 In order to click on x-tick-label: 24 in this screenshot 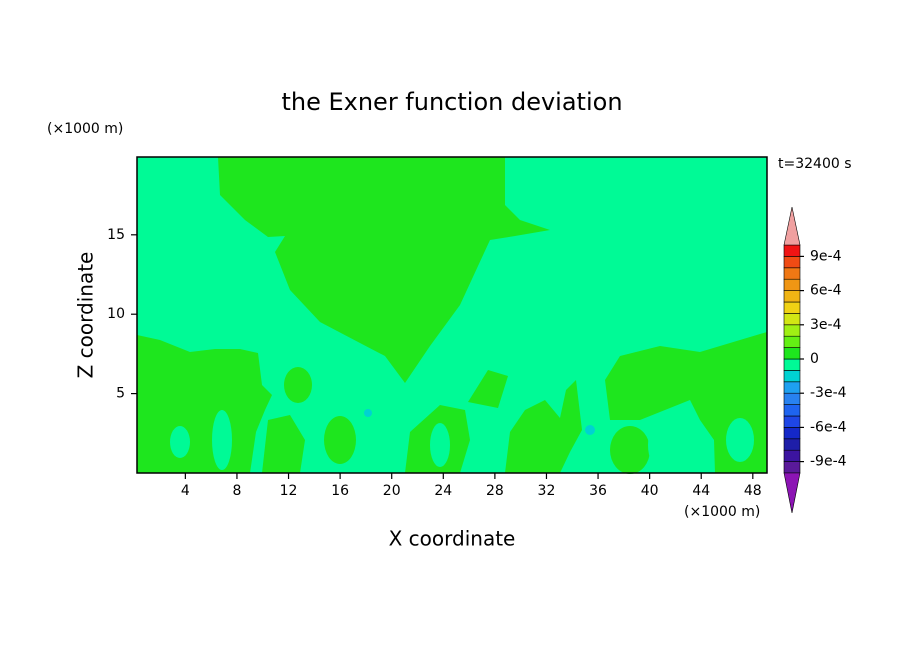, I will do `click(443, 491)`.